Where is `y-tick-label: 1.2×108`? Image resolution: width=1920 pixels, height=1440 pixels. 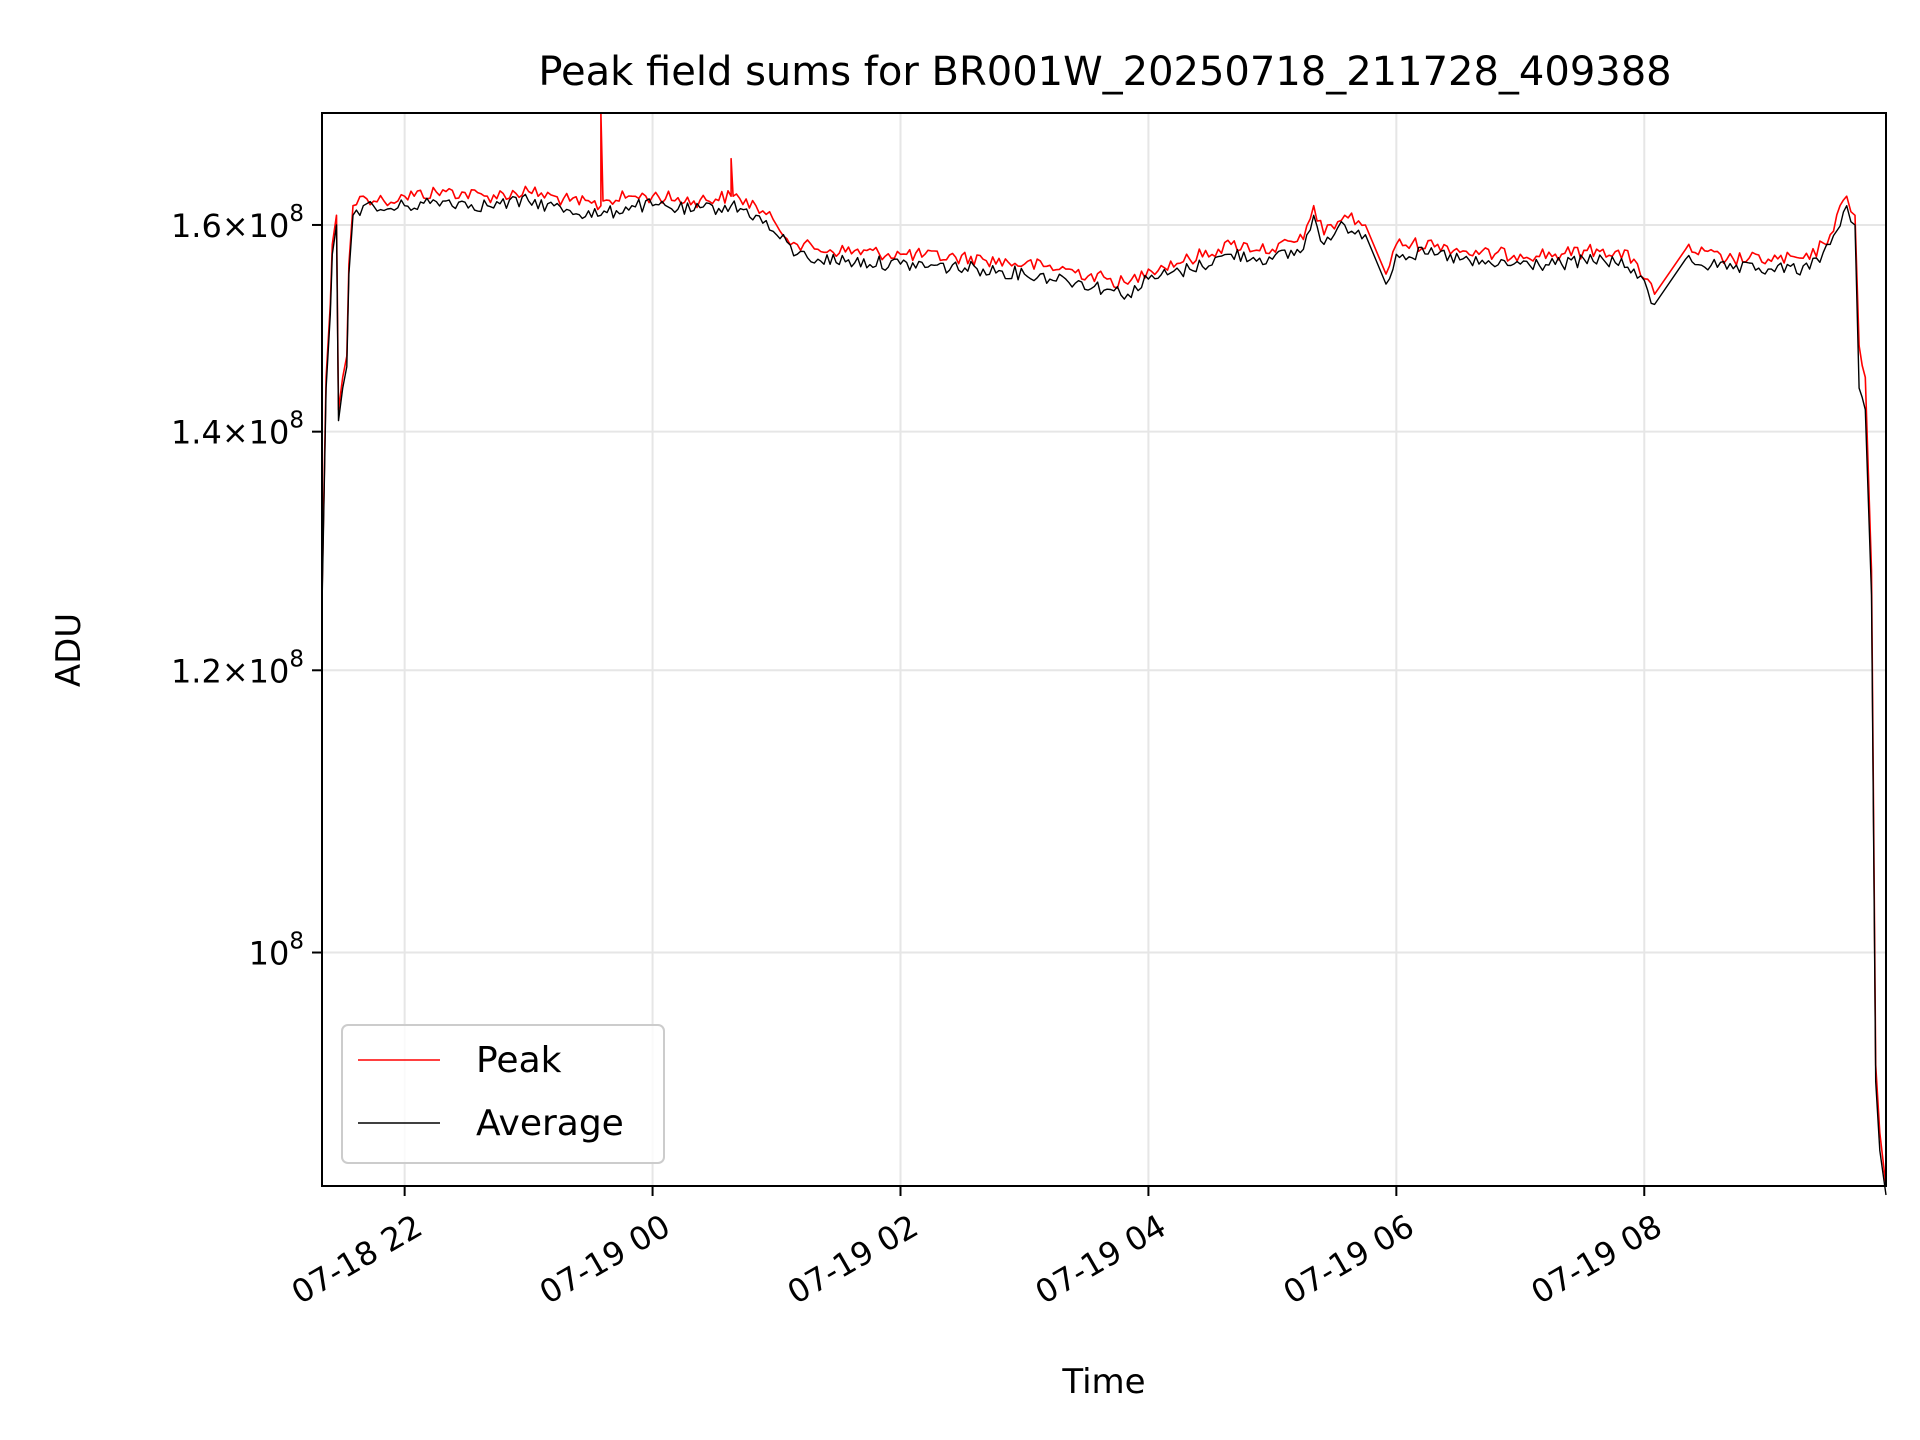 y-tick-label: 1.2×108 is located at coordinates (237, 668).